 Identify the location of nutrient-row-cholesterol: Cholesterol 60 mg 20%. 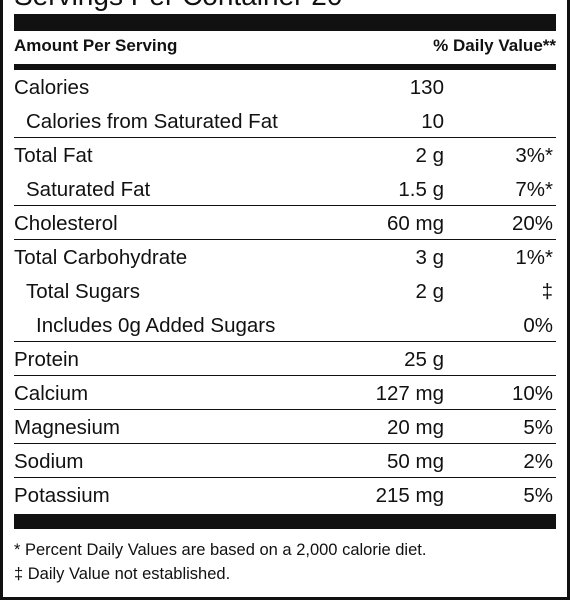
(285, 223).